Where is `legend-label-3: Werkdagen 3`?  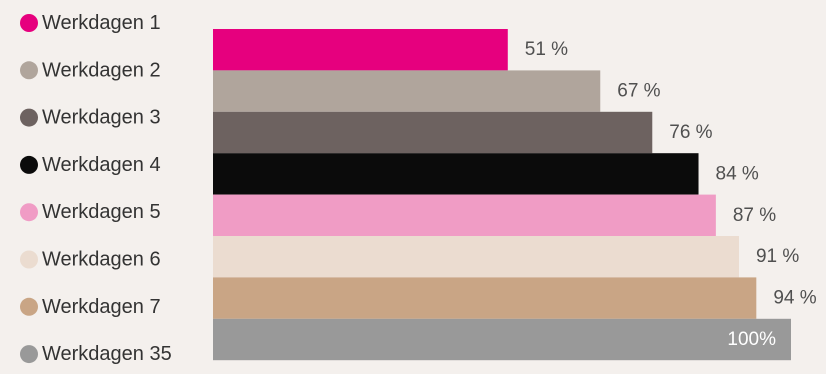
legend-label-3: Werkdagen 3 is located at coordinates (101, 118).